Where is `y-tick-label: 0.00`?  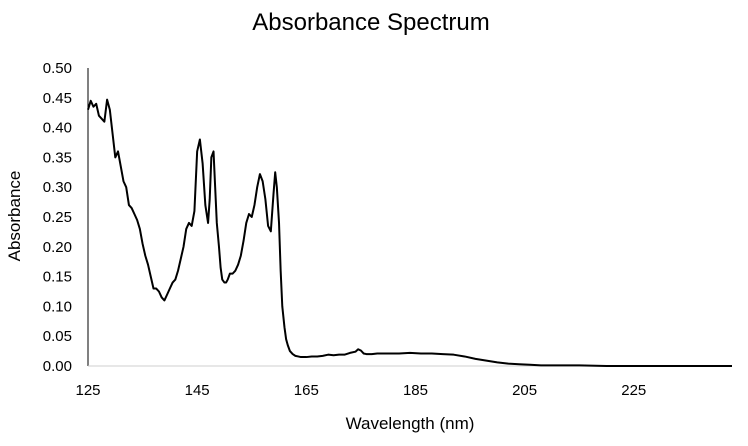 y-tick-label: 0.00 is located at coordinates (57, 366).